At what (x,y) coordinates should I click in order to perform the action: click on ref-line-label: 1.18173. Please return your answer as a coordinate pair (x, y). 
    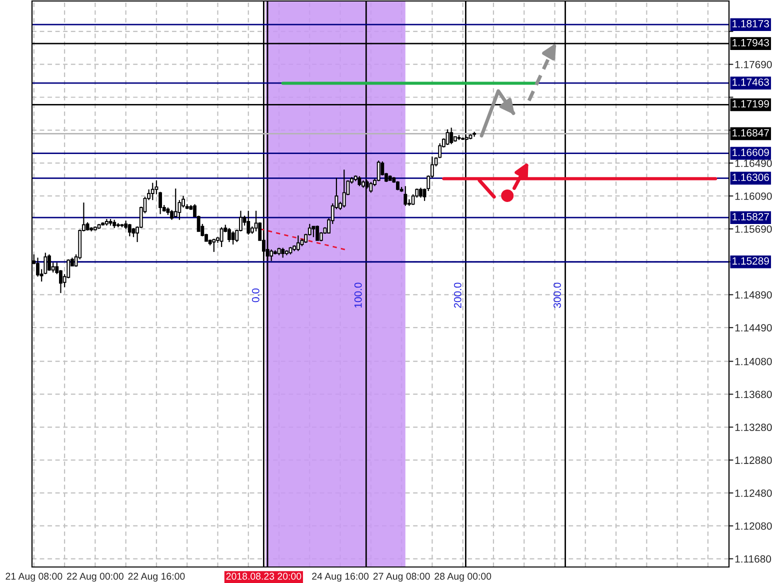
    Looking at the image, I should click on (750, 24).